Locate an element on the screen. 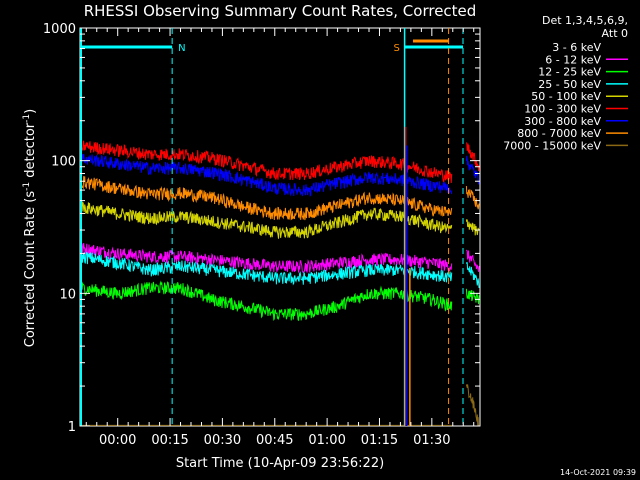 Image resolution: width=640 pixels, height=480 pixels. x-tick-label: 00:00 is located at coordinates (117, 440).